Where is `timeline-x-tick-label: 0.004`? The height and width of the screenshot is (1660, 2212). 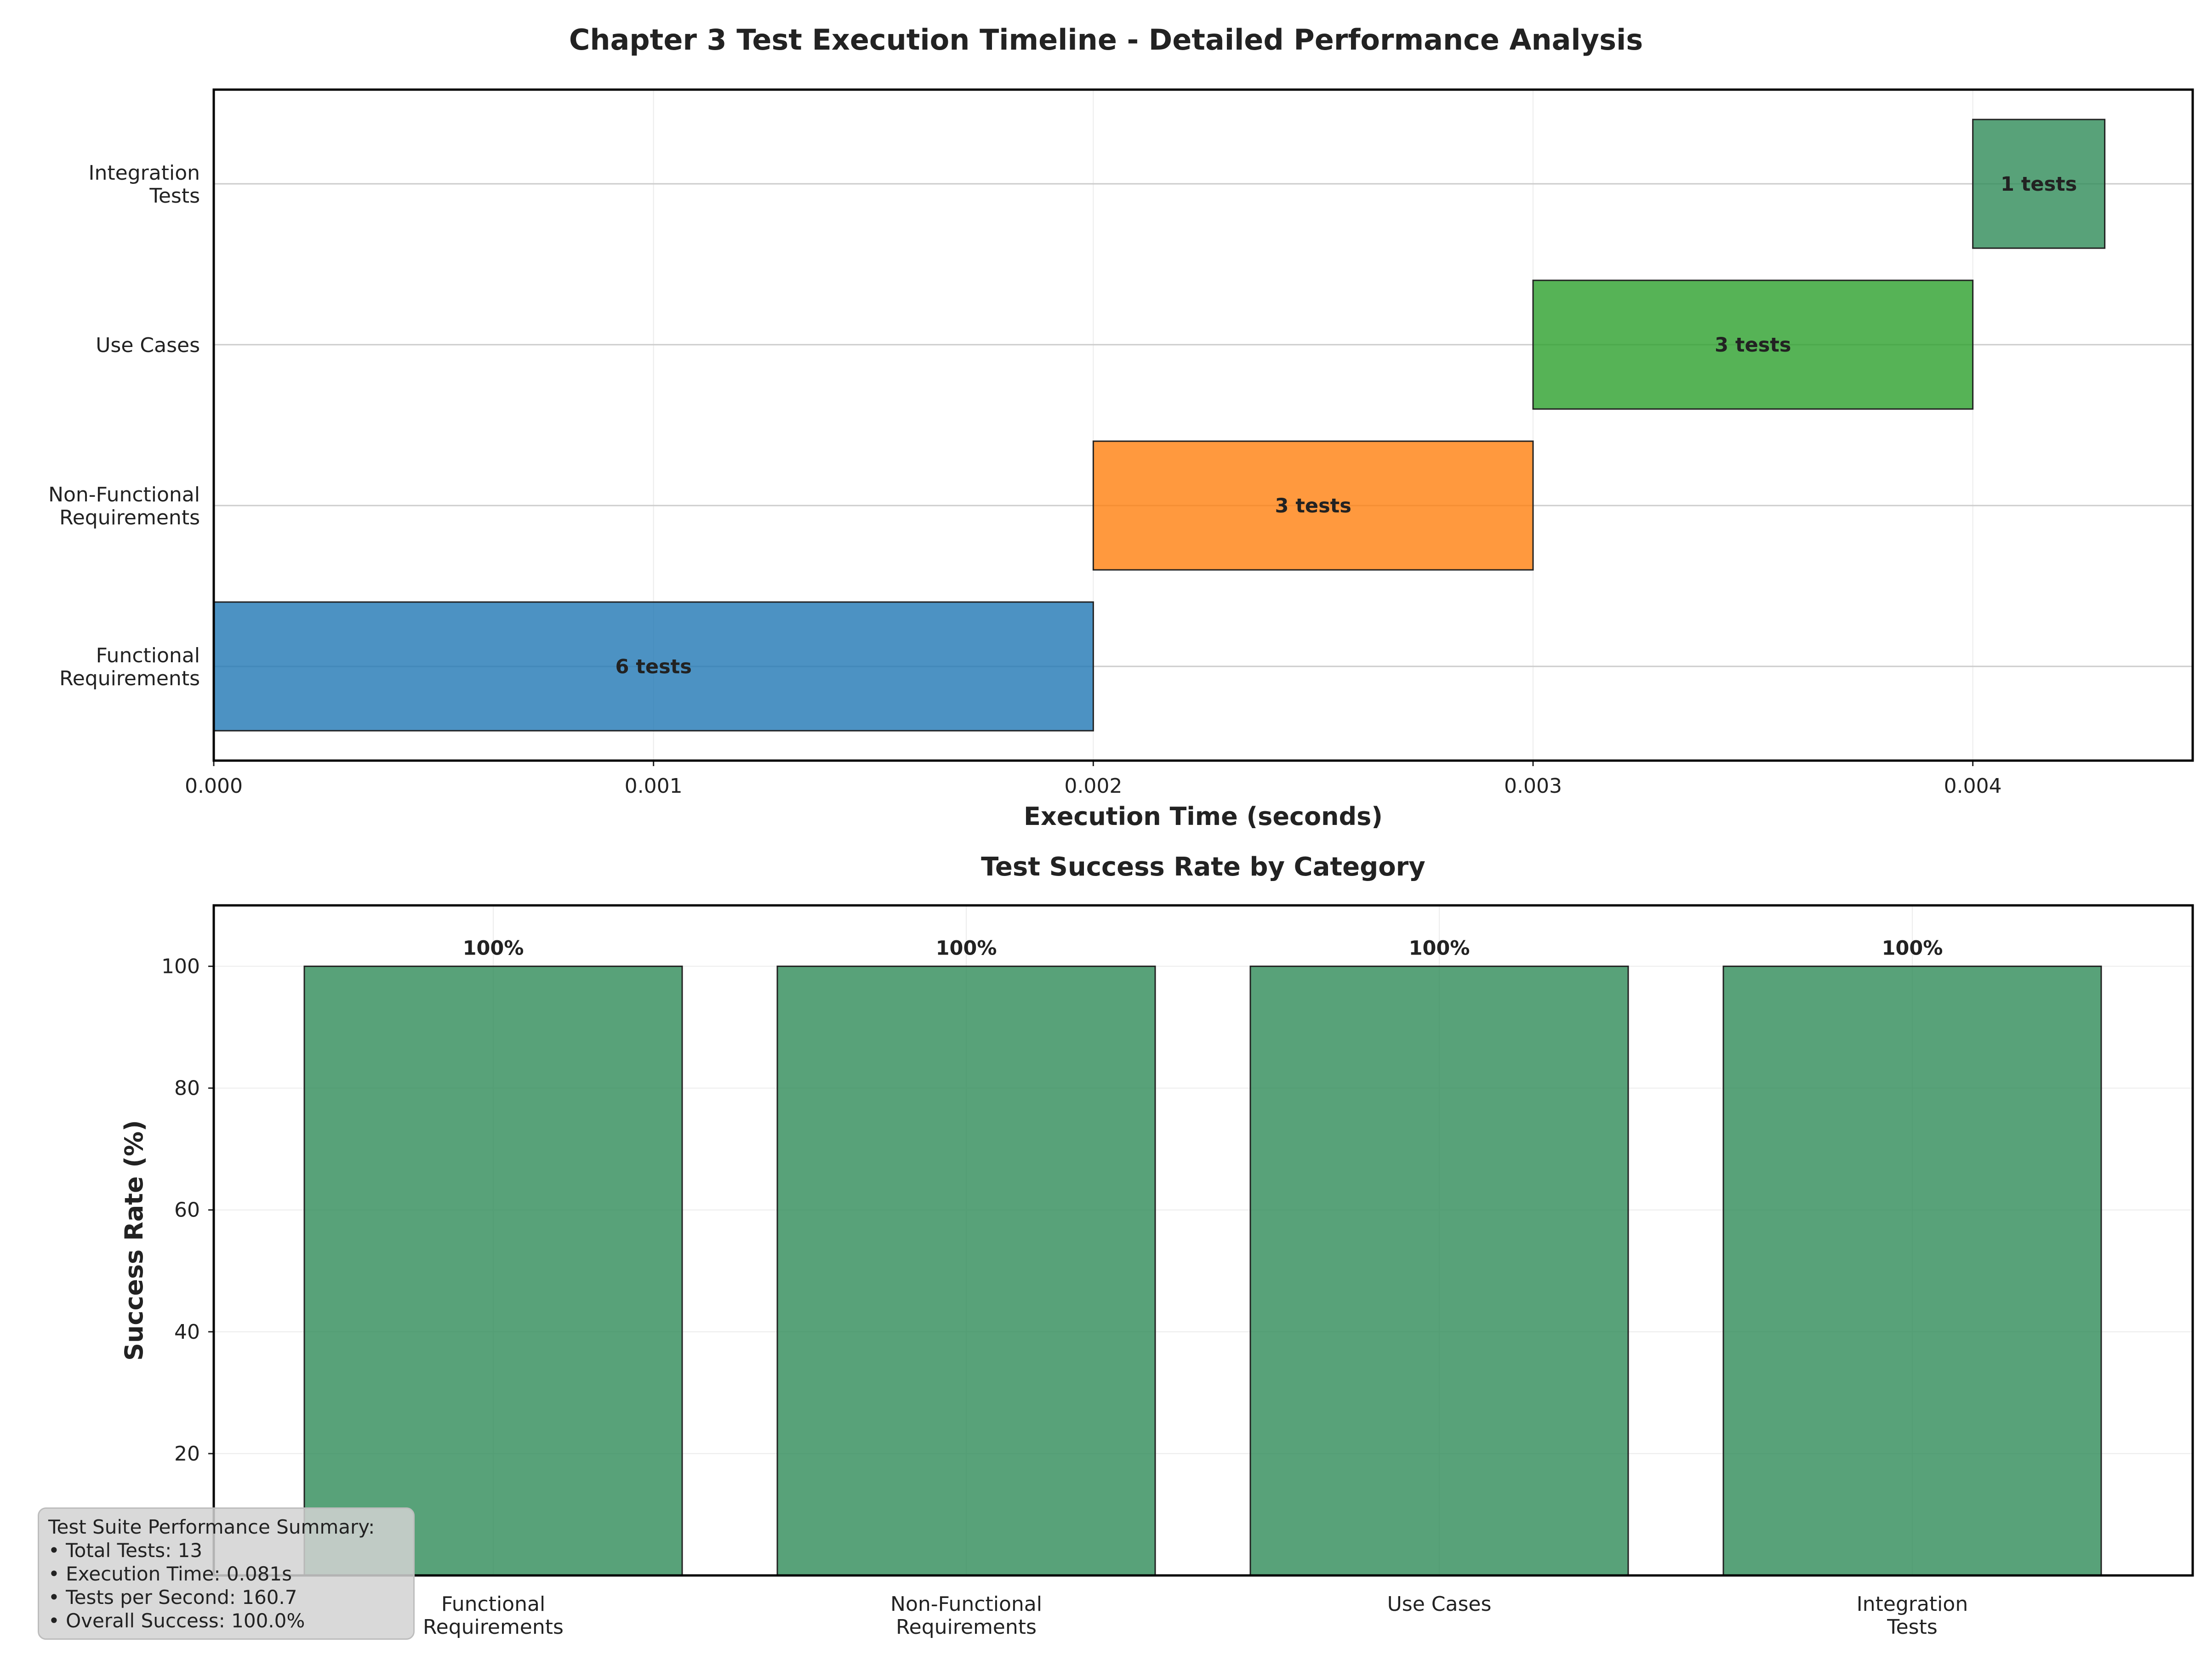 timeline-x-tick-label: 0.004 is located at coordinates (1973, 786).